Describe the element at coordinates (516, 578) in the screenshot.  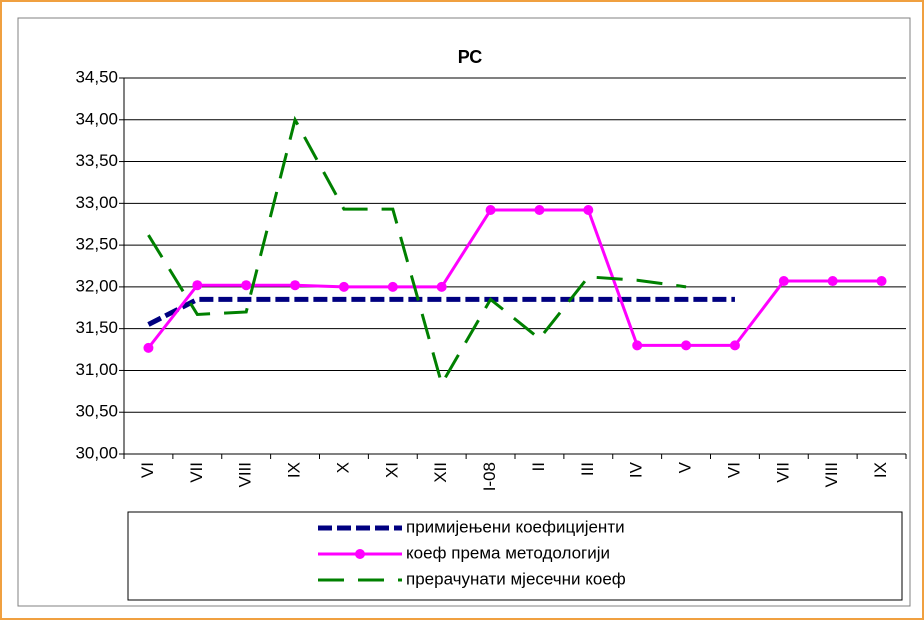
I see `legend-label: прерачунати мјесечни коеф` at that location.